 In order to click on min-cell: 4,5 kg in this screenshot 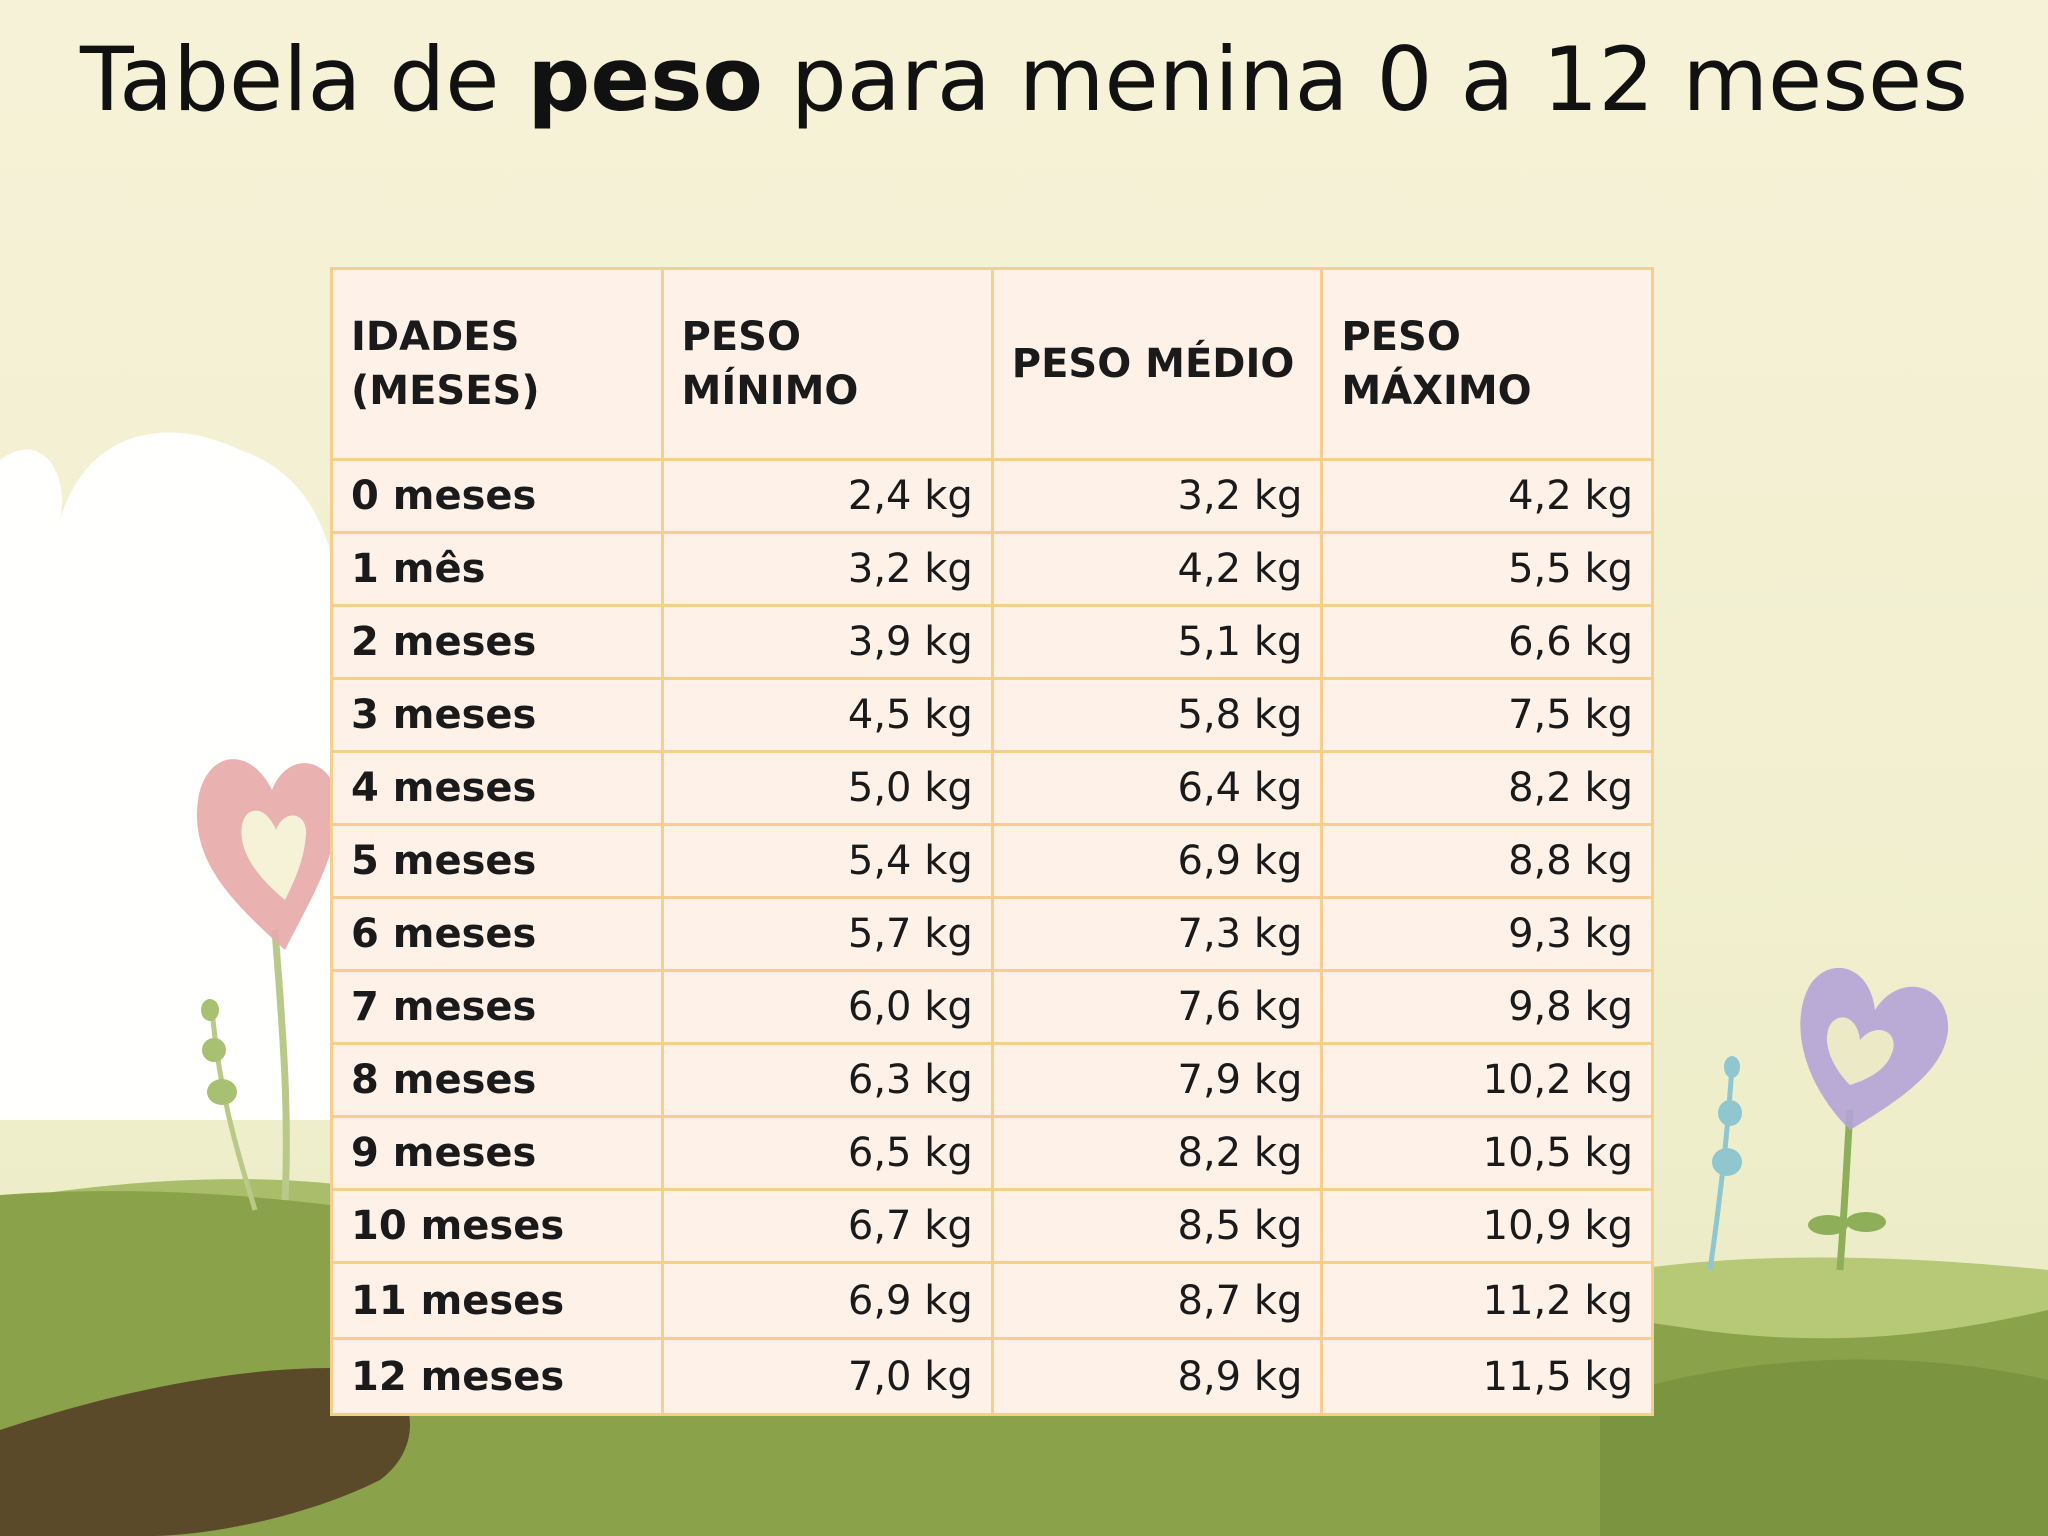, I will do `click(827, 715)`.